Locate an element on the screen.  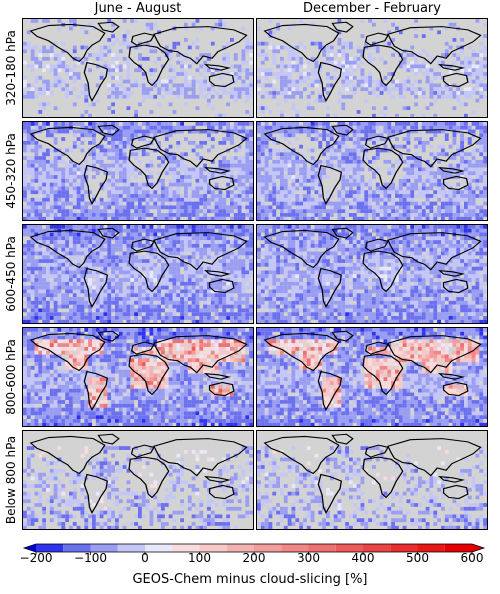
colorbar-tick-label: 300 is located at coordinates (308, 558).